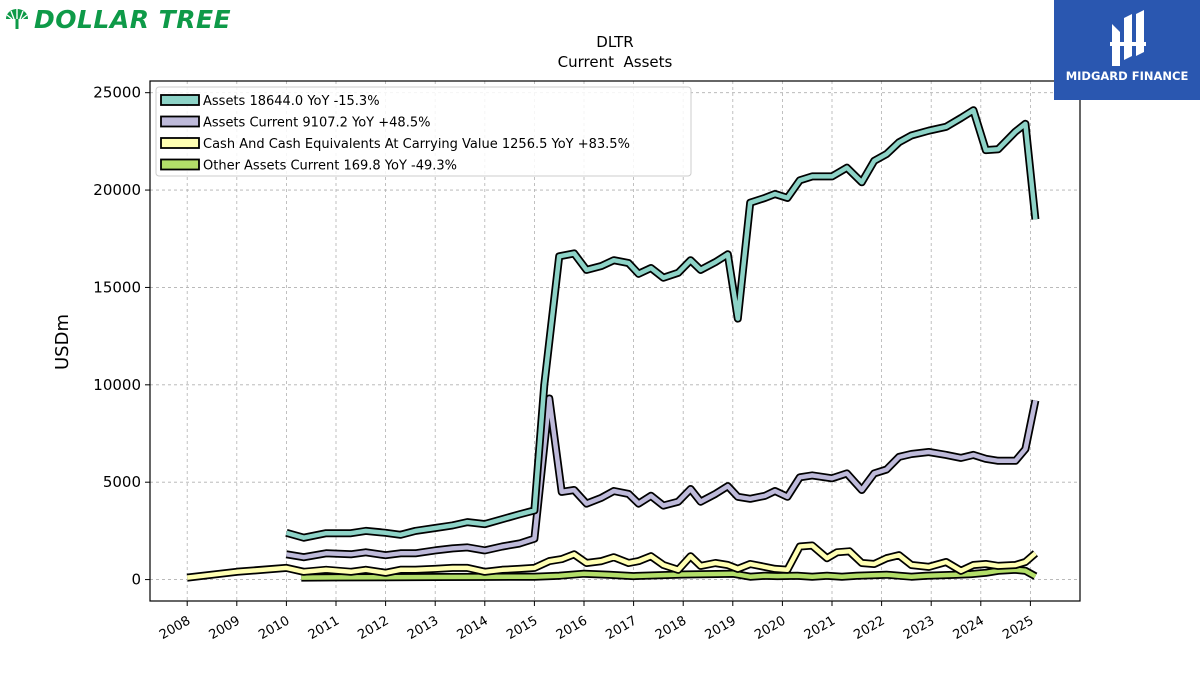  What do you see at coordinates (522, 628) in the screenshot?
I see `x-tick-label: 2015` at bounding box center [522, 628].